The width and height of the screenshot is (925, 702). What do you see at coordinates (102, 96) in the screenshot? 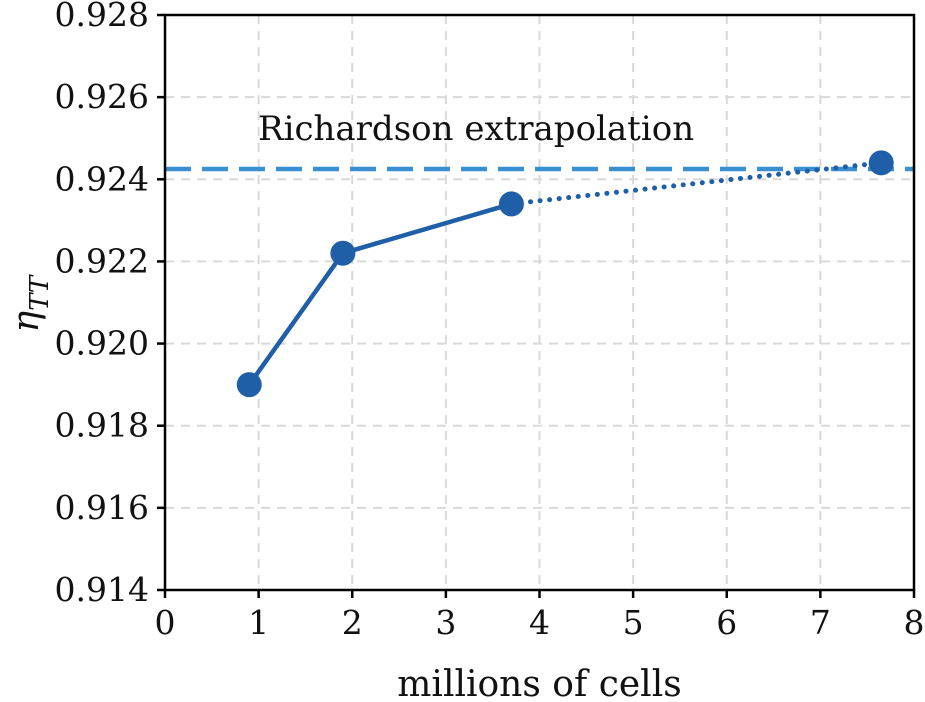
I see `y-tick-label: 0.926` at bounding box center [102, 96].